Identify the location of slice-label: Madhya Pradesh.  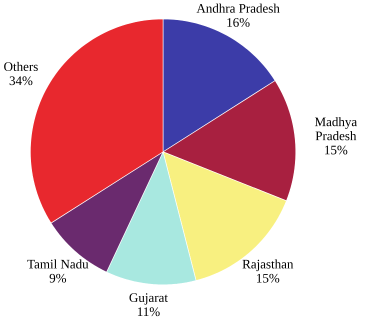
(335, 128).